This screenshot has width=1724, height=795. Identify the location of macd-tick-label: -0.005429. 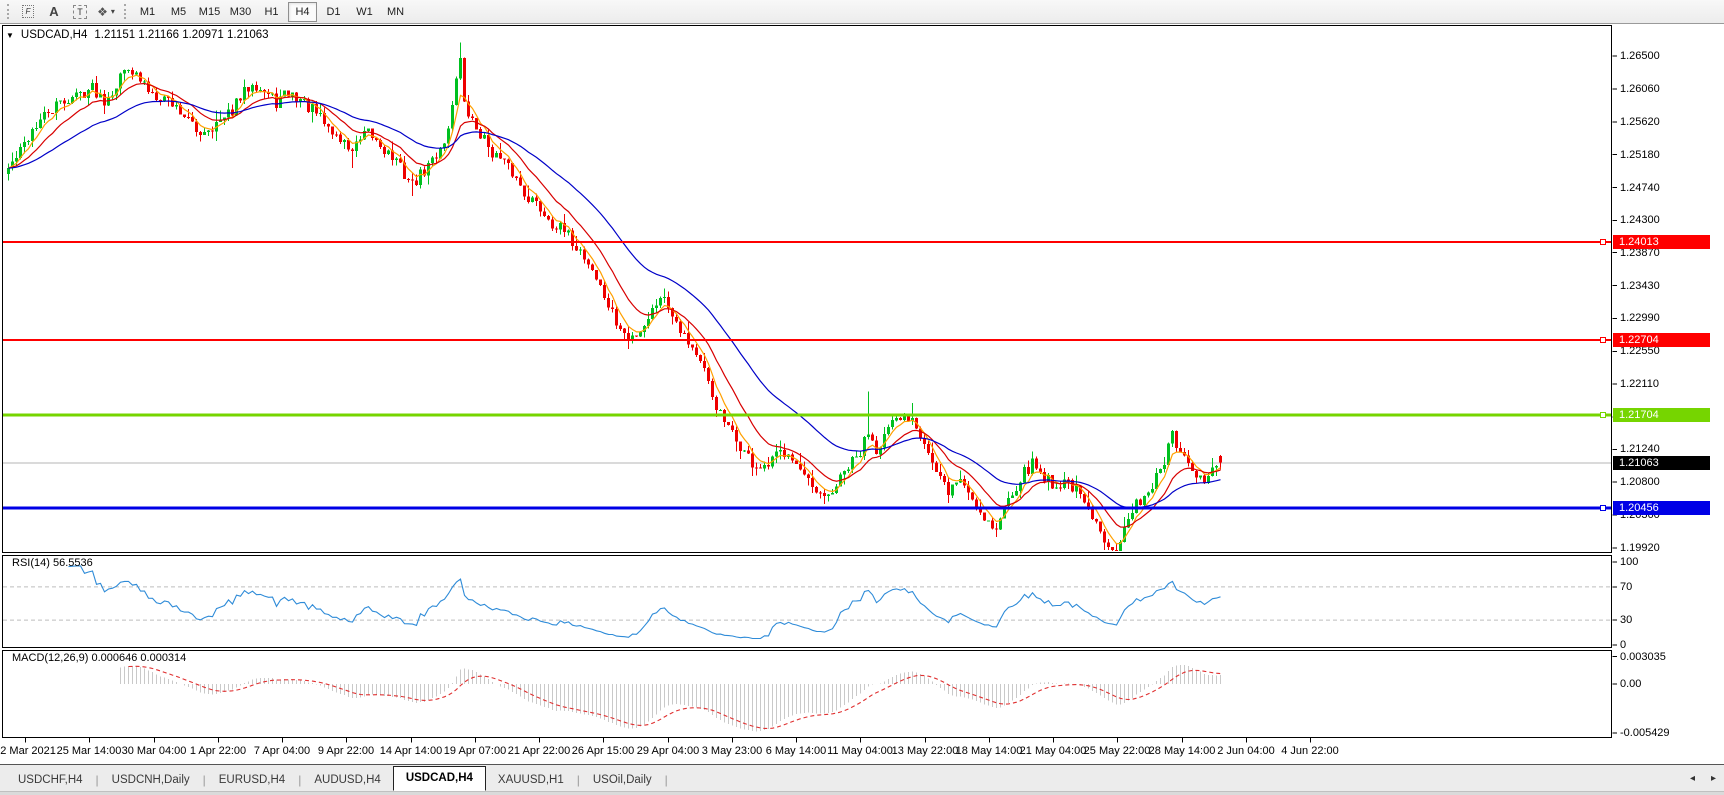
(1645, 733).